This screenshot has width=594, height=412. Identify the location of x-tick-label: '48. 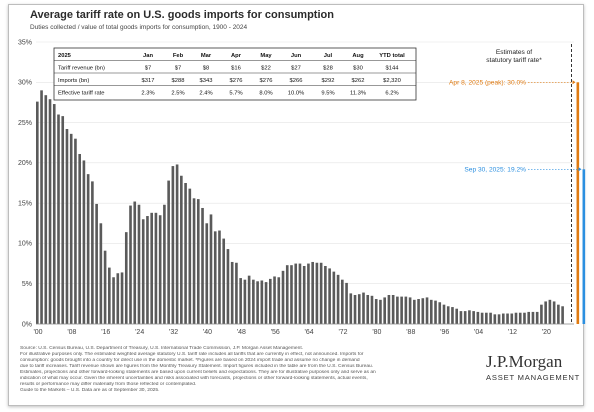
(241, 332).